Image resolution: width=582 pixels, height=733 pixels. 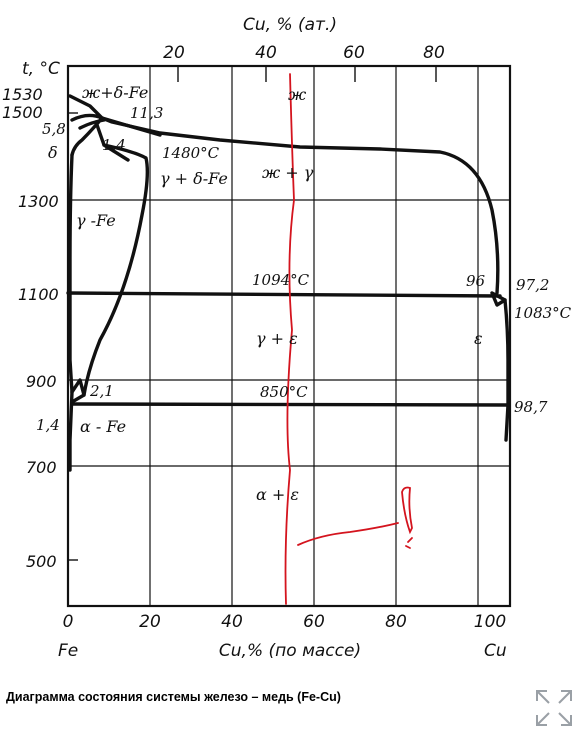 What do you see at coordinates (41, 561) in the screenshot?
I see `left-tick-500: 500` at bounding box center [41, 561].